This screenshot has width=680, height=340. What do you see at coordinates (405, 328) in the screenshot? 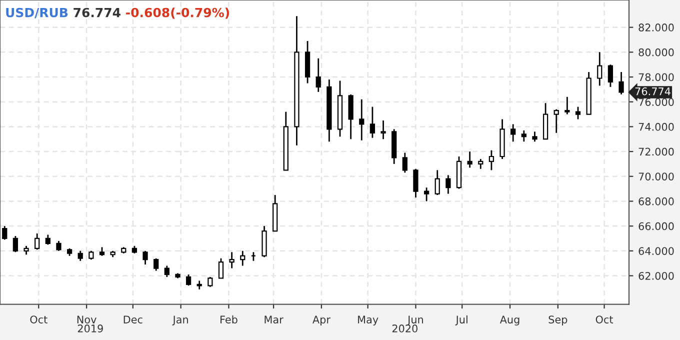
I see `text: 2020` at bounding box center [405, 328].